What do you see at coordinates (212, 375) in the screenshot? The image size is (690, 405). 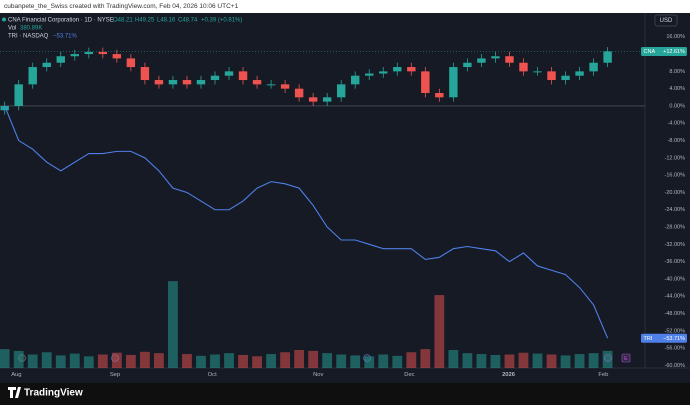 I see `x-tick-label: Oct` at bounding box center [212, 375].